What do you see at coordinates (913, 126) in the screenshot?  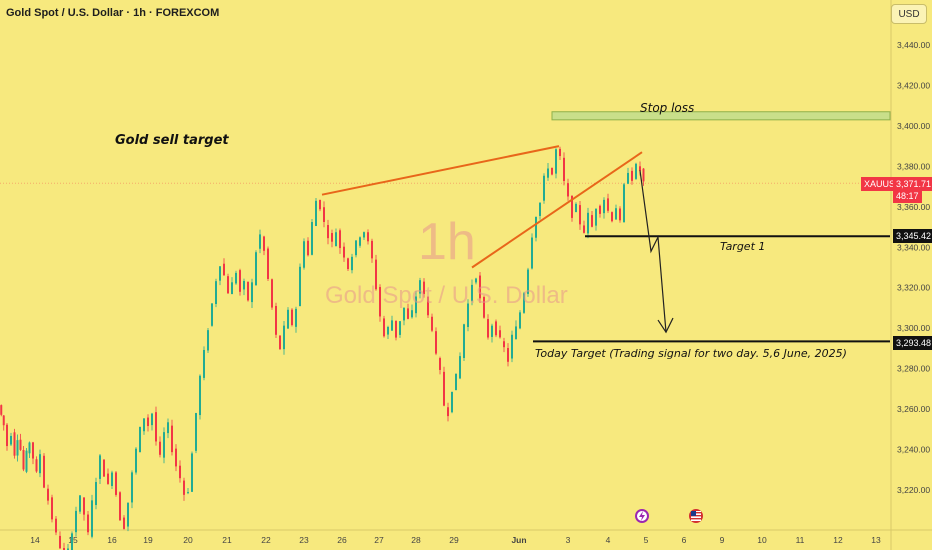 I see `y-tick-label: 3,400.00` at bounding box center [913, 126].